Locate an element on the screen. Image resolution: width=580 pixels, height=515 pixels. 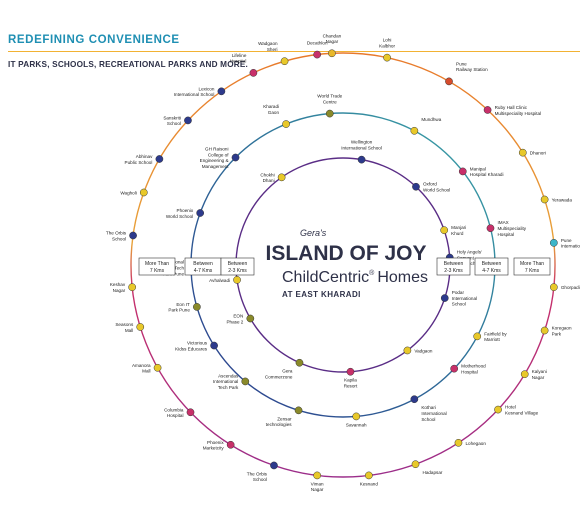
place-marker-outer: Lohi Kalbhor is located at coordinates (387, 50).